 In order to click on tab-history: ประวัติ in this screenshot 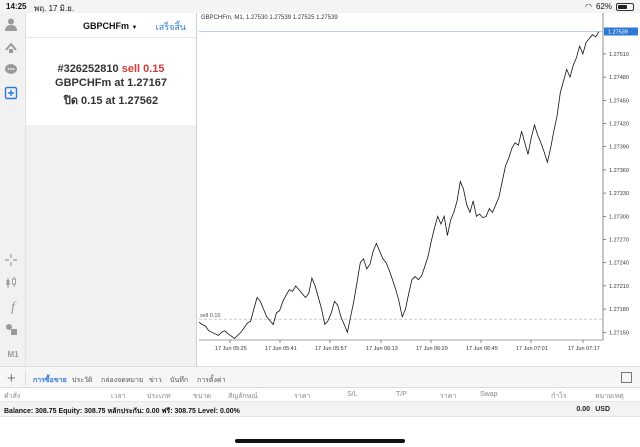, I will do `click(82, 380)`.